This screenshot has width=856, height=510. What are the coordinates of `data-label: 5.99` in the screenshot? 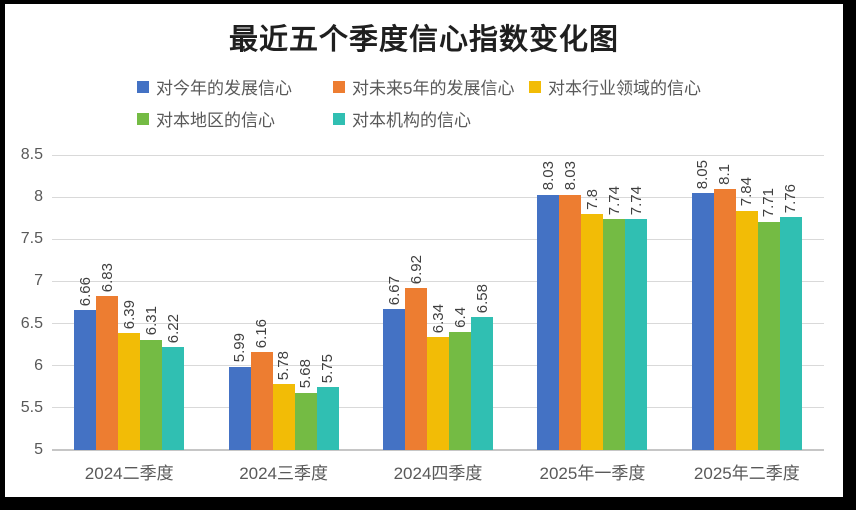 It's located at (240, 348).